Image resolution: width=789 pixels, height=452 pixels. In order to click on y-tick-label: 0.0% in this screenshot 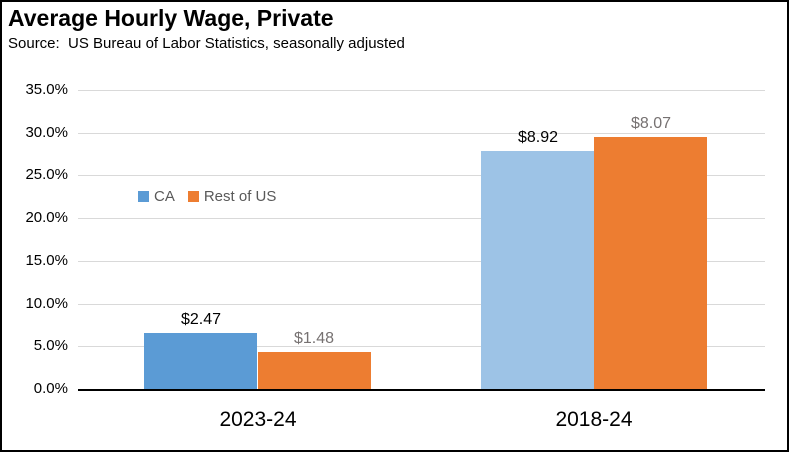, I will do `click(50, 388)`.